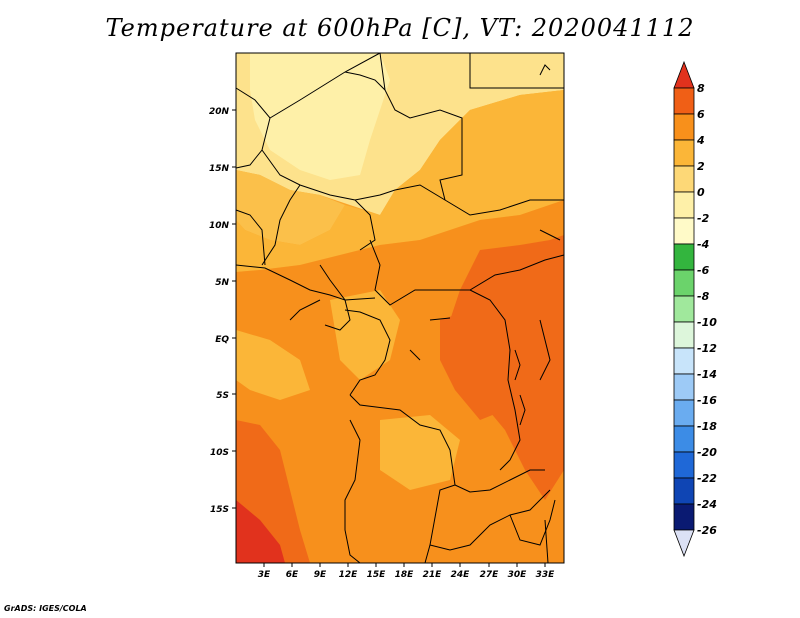 The image size is (800, 618). What do you see at coordinates (700, 140) in the screenshot?
I see `colorbar-label: 4` at bounding box center [700, 140].